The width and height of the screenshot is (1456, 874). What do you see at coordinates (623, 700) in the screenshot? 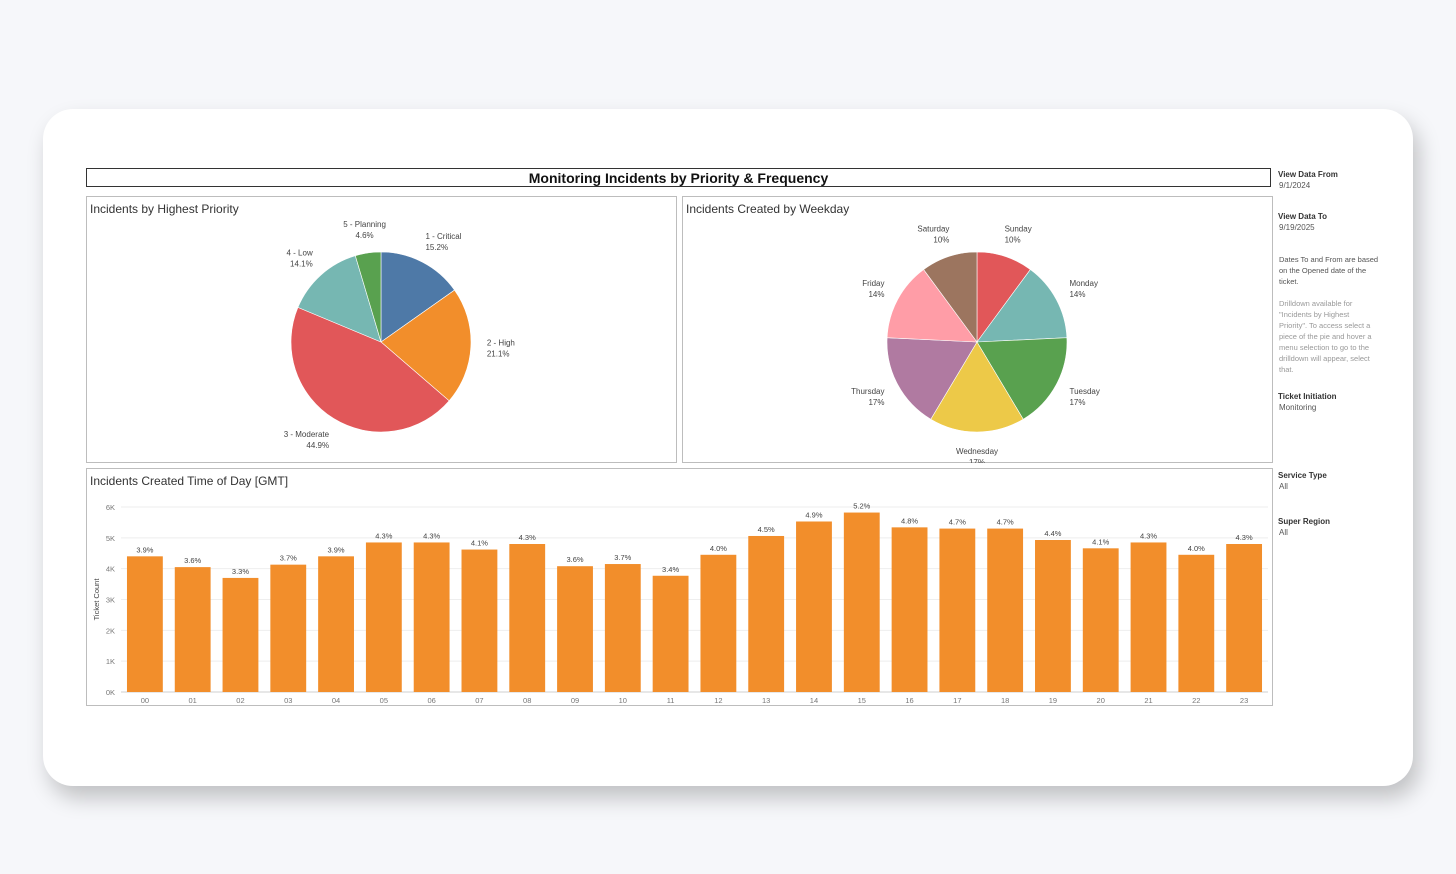
I see `x-tick-label: 10` at bounding box center [623, 700].